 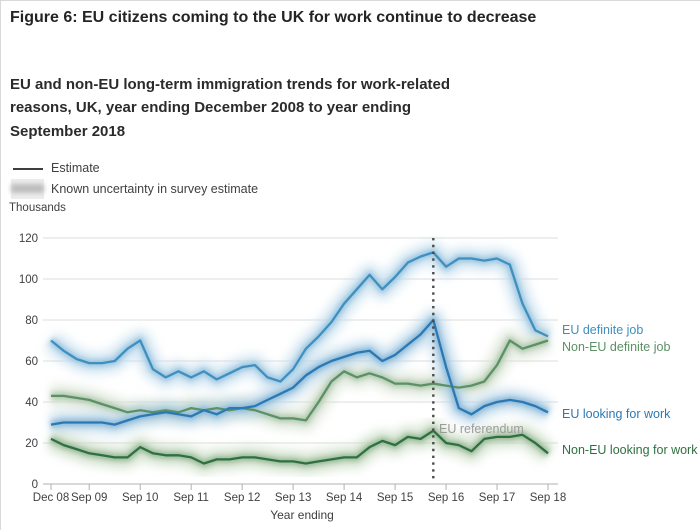 What do you see at coordinates (548, 498) in the screenshot?
I see `x-tick-label: Sep 18` at bounding box center [548, 498].